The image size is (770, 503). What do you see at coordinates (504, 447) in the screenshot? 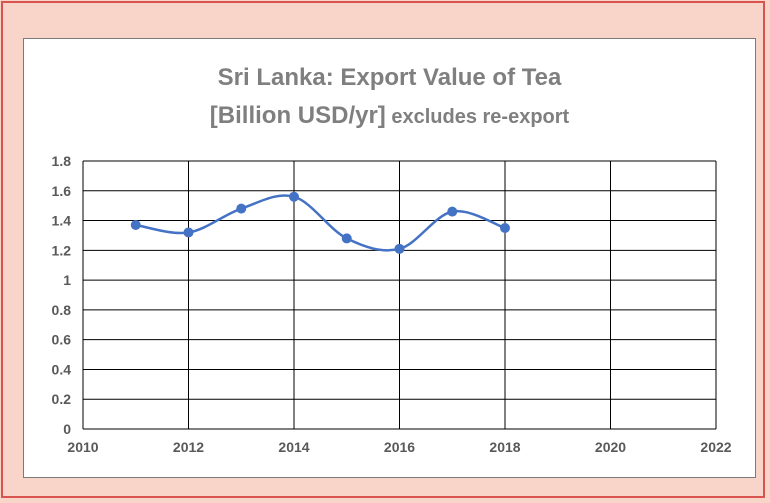
I see `x-tick-label: 2018` at bounding box center [504, 447].